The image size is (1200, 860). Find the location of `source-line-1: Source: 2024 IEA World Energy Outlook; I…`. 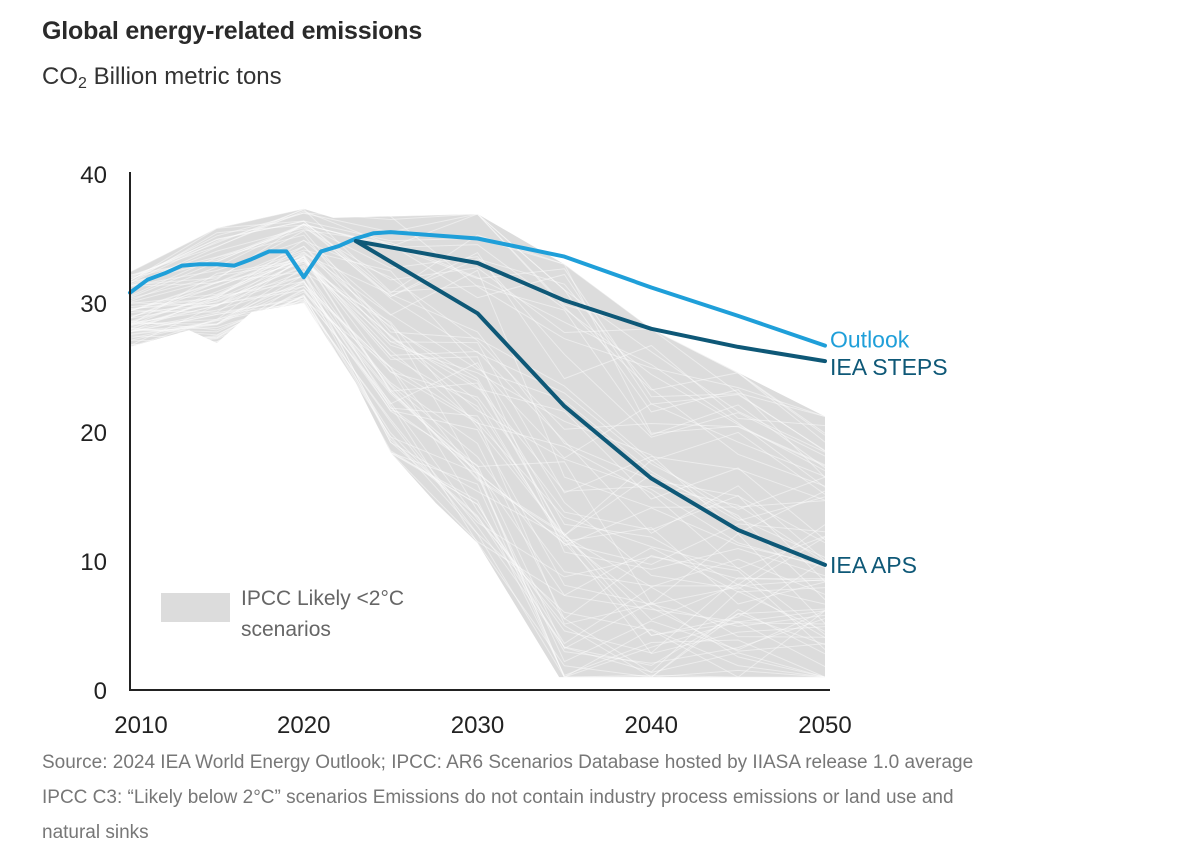

source-line-1: Source: 2024 IEA World Energy Outlook; I… is located at coordinates (508, 762).